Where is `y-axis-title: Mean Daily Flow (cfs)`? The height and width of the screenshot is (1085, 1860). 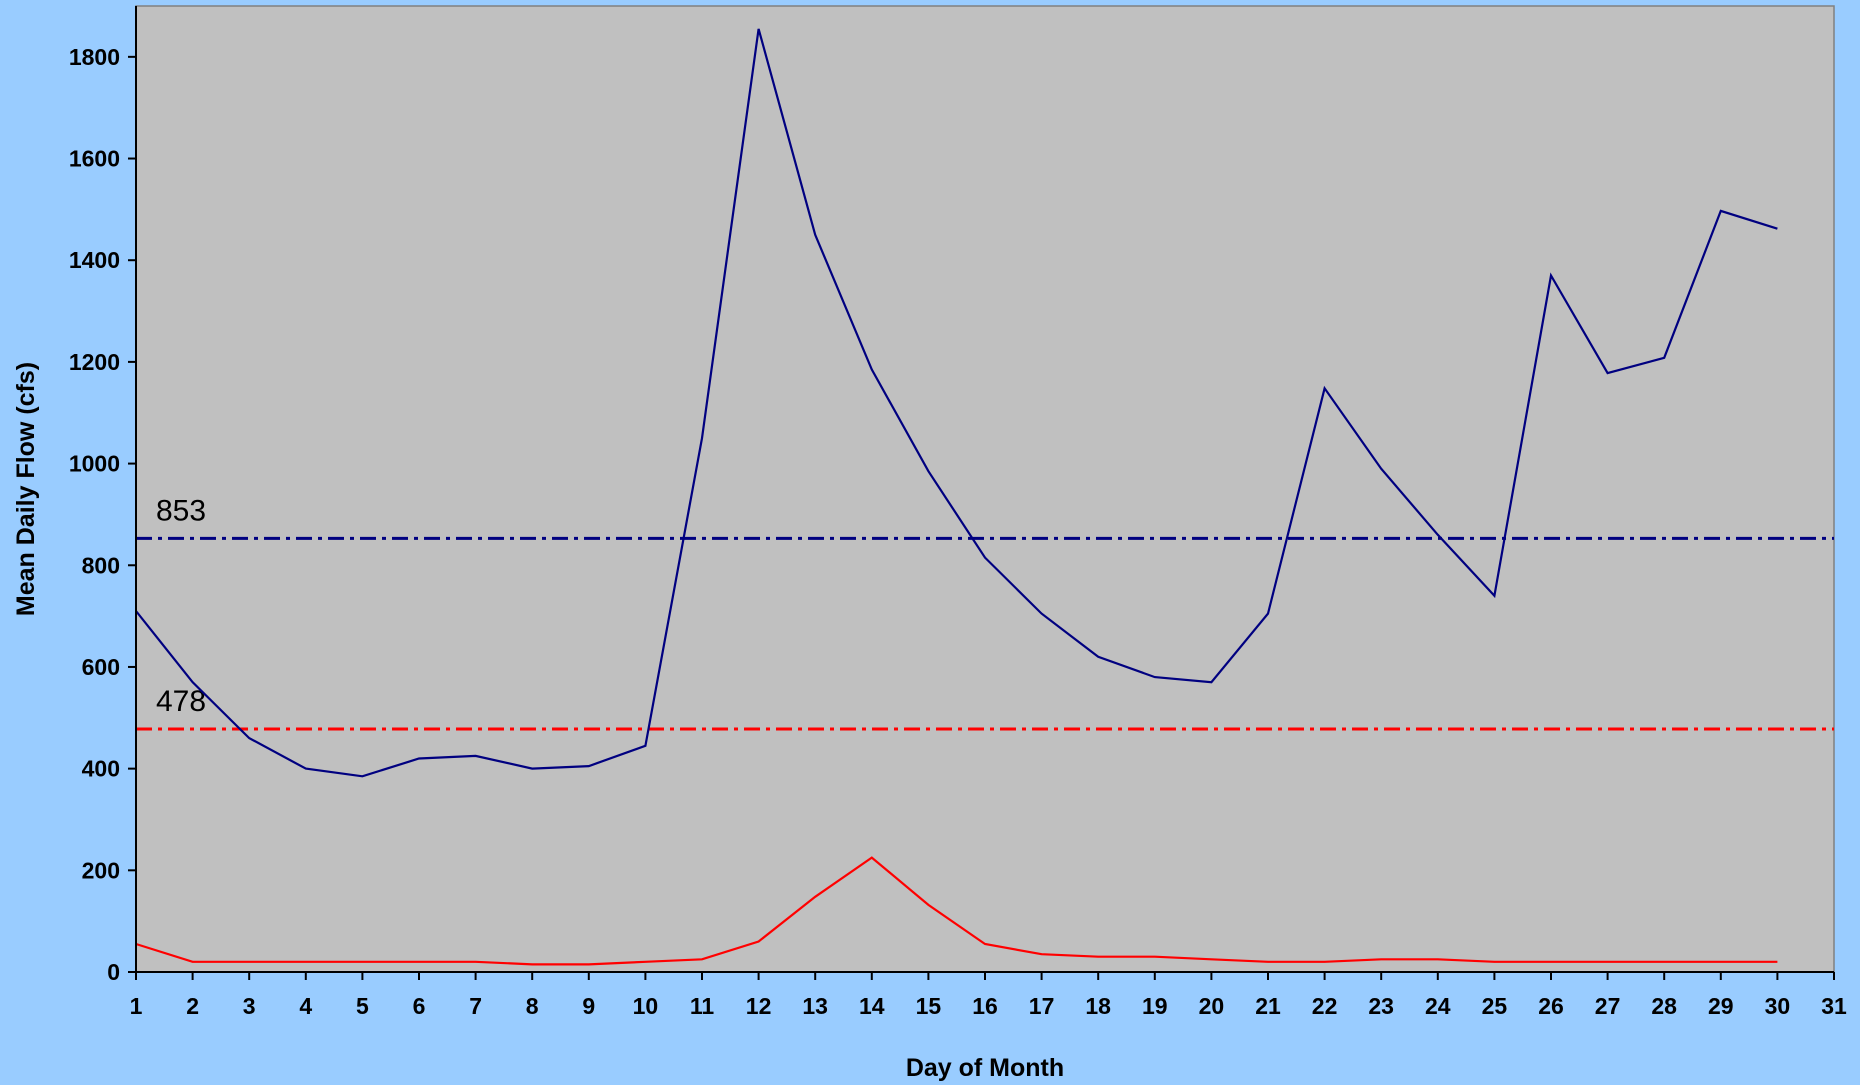 y-axis-title: Mean Daily Flow (cfs) is located at coordinates (26, 489).